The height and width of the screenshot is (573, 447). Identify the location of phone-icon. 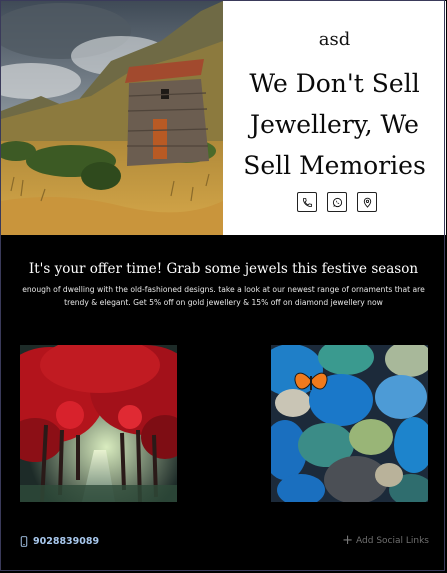
(307, 202).